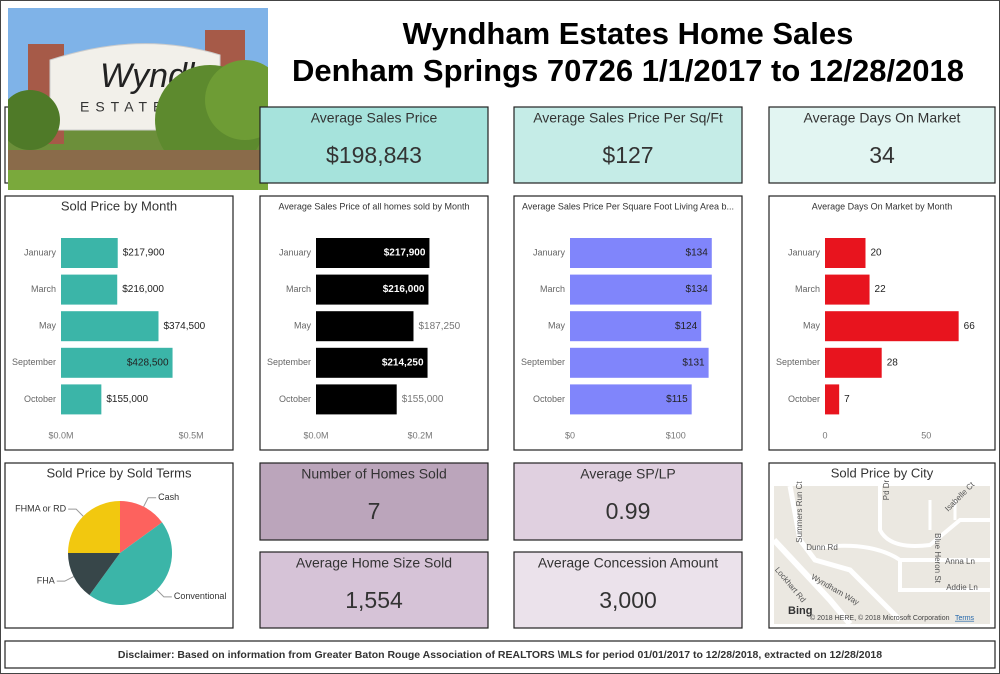  I want to click on data-label: 20, so click(877, 253).